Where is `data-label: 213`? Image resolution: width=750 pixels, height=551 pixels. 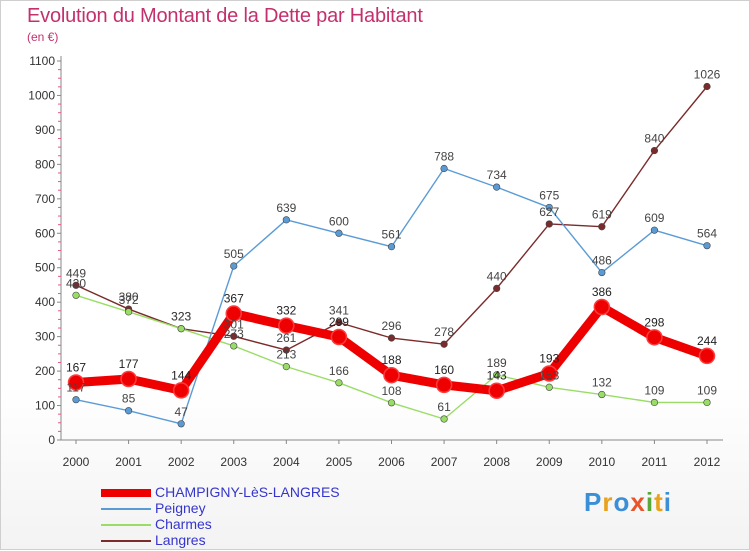 data-label: 213 is located at coordinates (286, 355).